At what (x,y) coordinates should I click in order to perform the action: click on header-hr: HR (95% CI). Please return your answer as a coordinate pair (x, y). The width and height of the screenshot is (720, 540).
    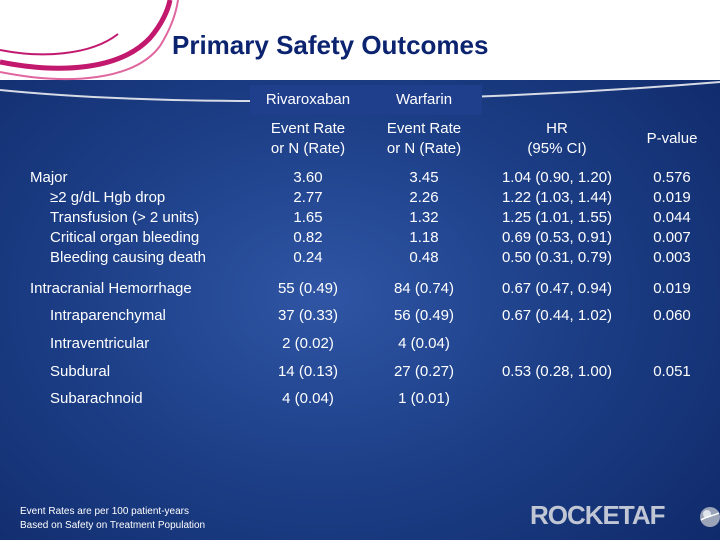
    Looking at the image, I should click on (557, 138).